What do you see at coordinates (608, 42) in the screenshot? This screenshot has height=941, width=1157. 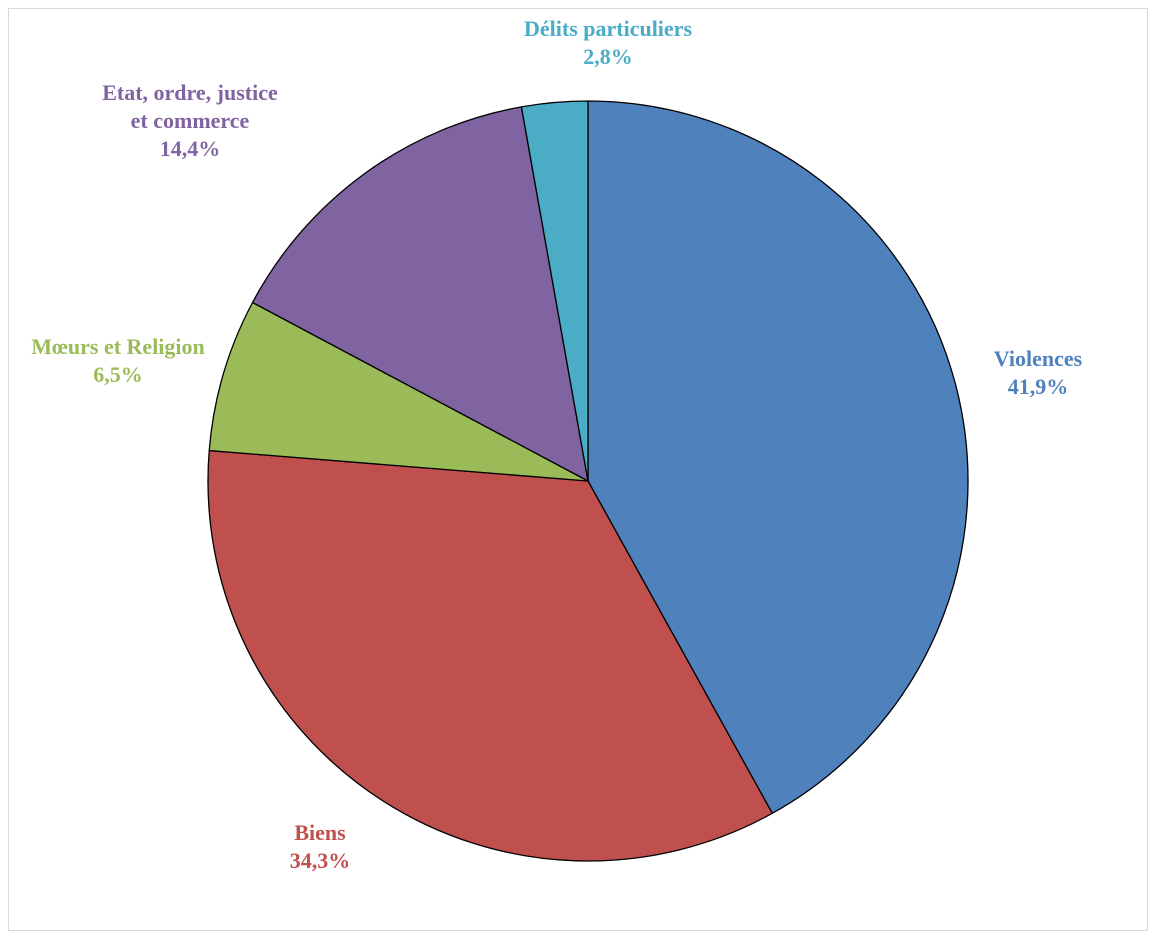 I see `data-label-5: Délits particuliers 2,8%` at bounding box center [608, 42].